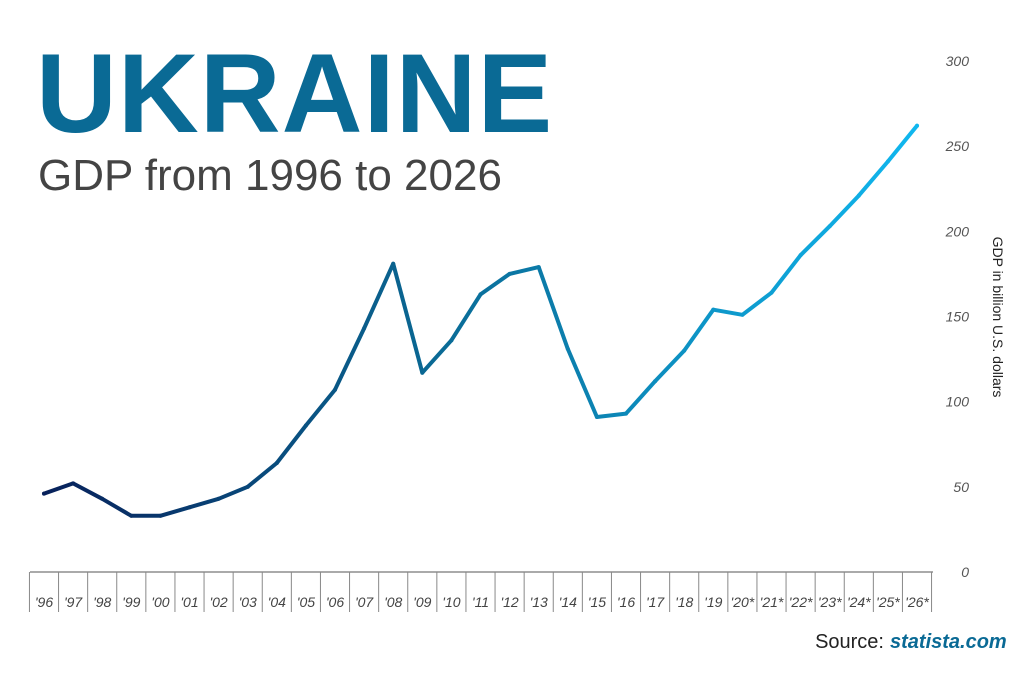  I want to click on x-tick-label: '01, so click(189, 602).